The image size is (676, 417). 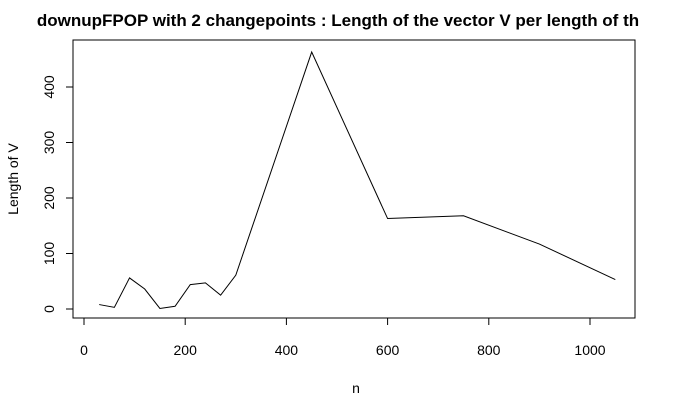 What do you see at coordinates (356, 388) in the screenshot?
I see `x-axis-label: n` at bounding box center [356, 388].